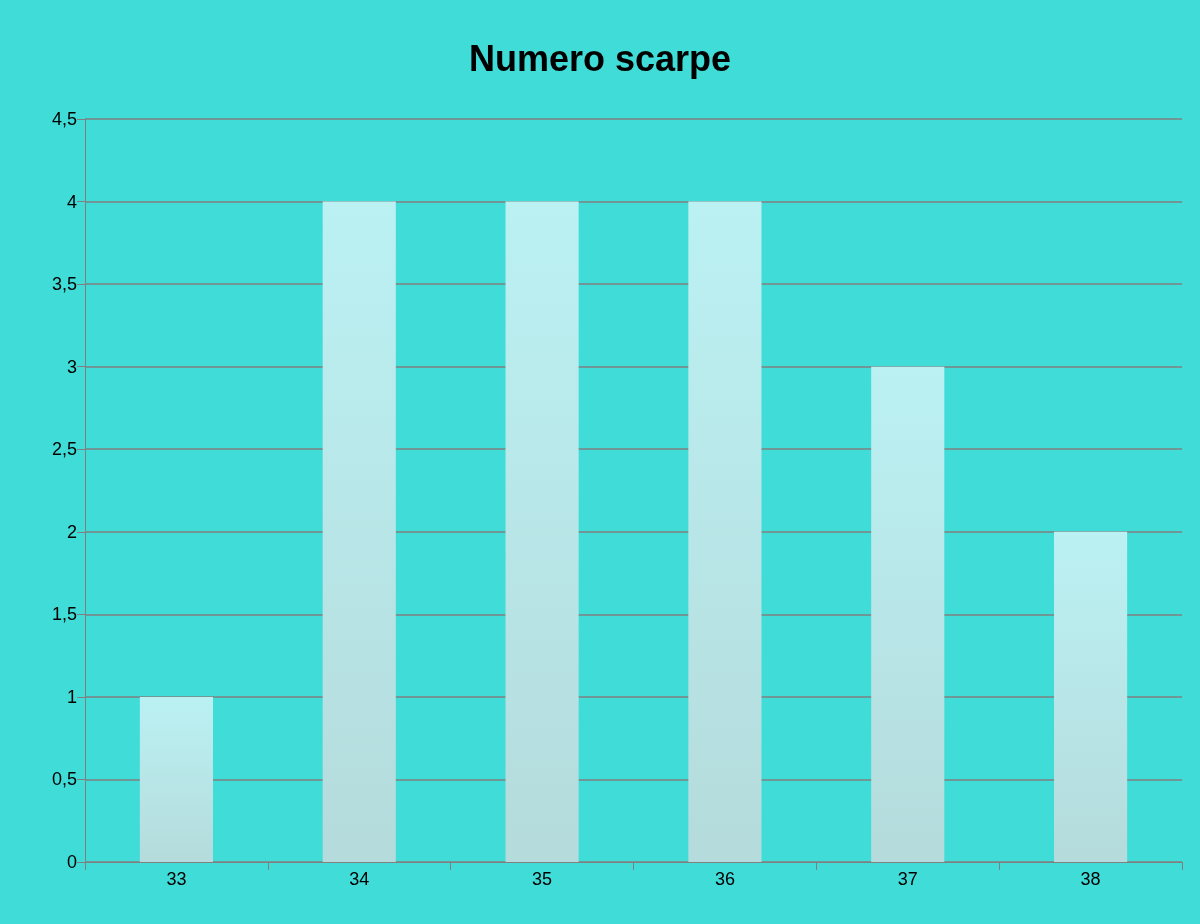  What do you see at coordinates (359, 879) in the screenshot?
I see `x-tick-label: 34` at bounding box center [359, 879].